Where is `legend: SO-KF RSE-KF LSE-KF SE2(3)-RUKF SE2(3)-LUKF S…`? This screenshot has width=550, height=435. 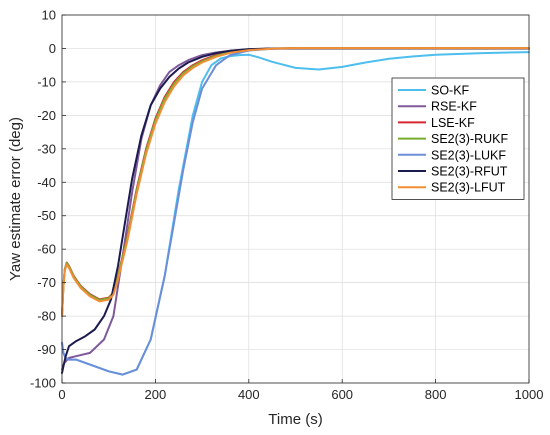 legend: SO-KF RSE-KF LSE-KF SE2(3)-RUKF SE2(3)-LUKF S… is located at coordinates (458, 138).